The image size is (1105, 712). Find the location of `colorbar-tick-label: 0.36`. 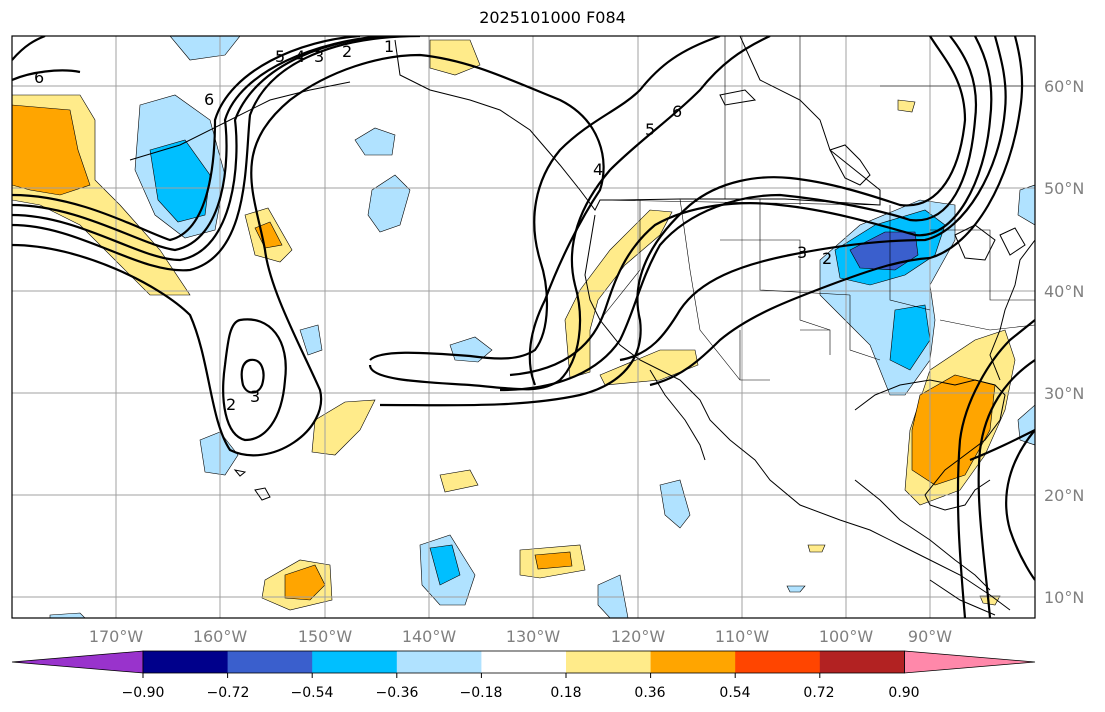

colorbar-tick-label: 0.36 is located at coordinates (649, 693).